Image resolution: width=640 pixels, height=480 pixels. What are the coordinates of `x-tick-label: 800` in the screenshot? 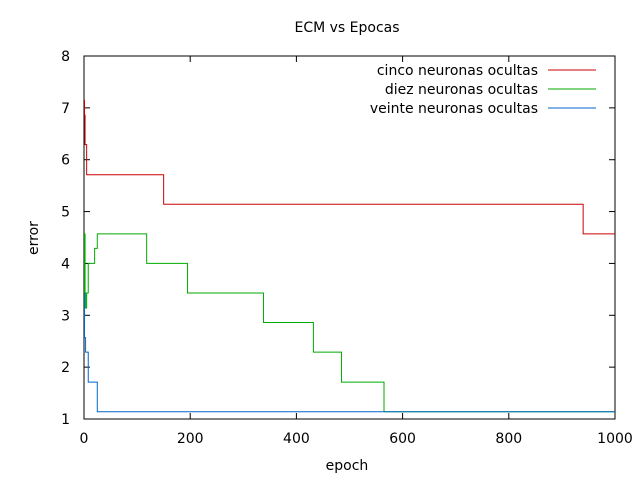 It's located at (508, 439).